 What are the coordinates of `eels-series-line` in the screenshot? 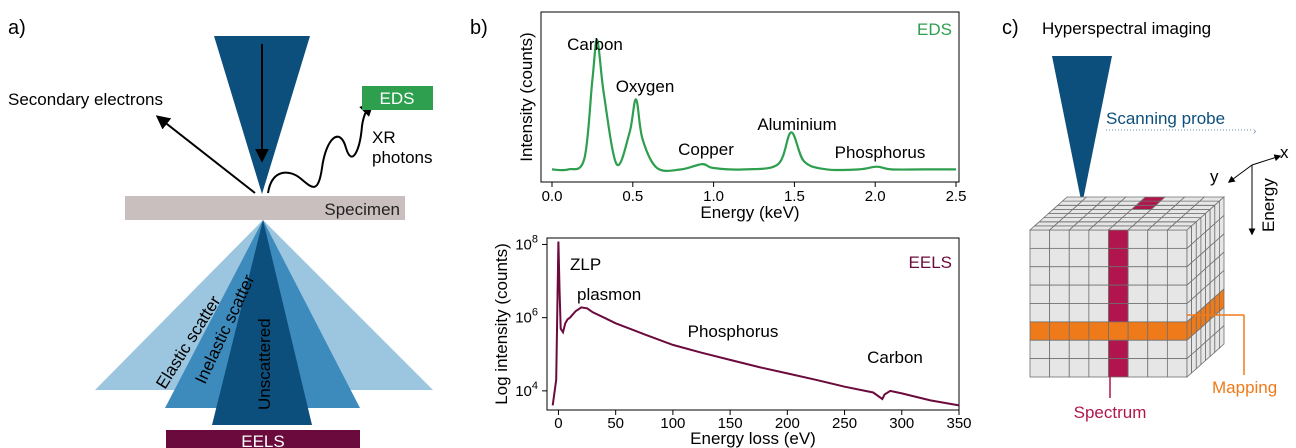 It's located at (755, 324).